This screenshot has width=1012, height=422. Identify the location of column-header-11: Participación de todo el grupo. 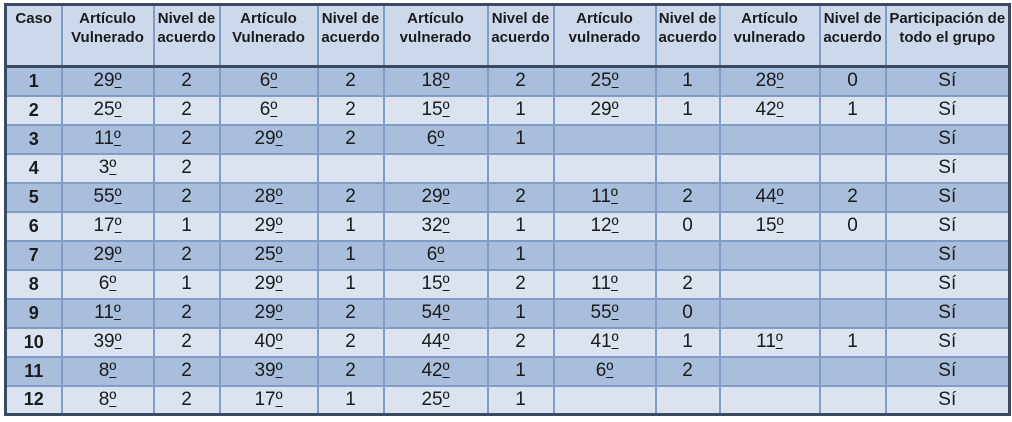
(947, 35).